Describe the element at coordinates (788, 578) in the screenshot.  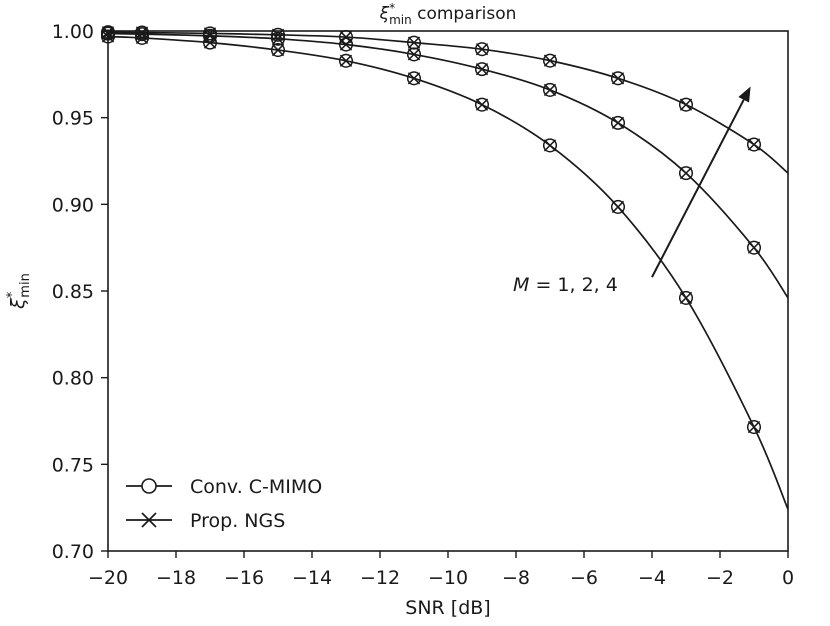
I see `x-tick-label: 0` at that location.